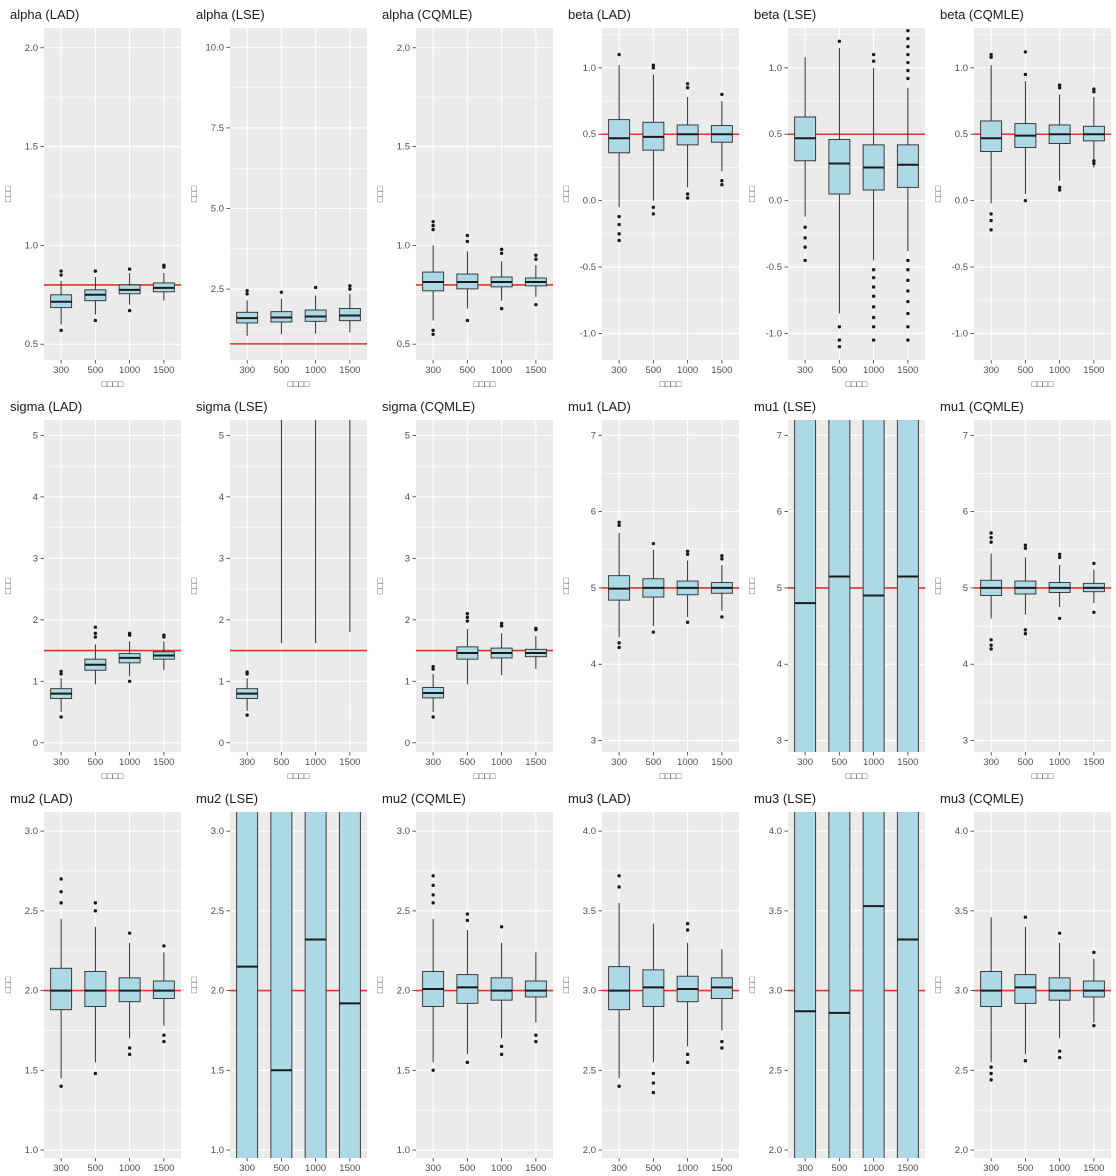  What do you see at coordinates (961, 134) in the screenshot?
I see `y-tick-label: 0.5` at bounding box center [961, 134].